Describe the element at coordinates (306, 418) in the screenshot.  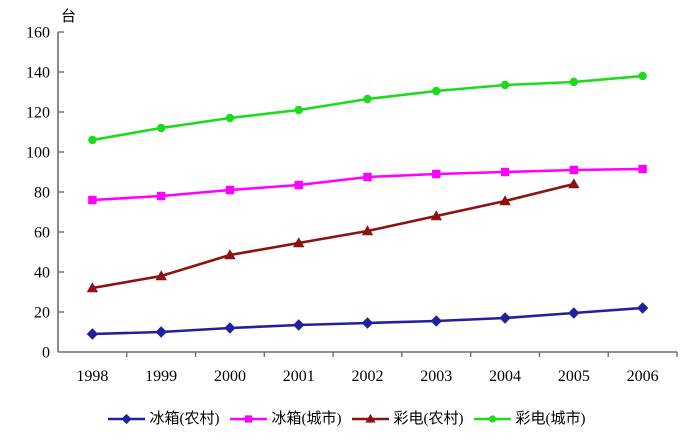
I see `legend-label-fridge-urban: 冰箱(城市)` at that location.